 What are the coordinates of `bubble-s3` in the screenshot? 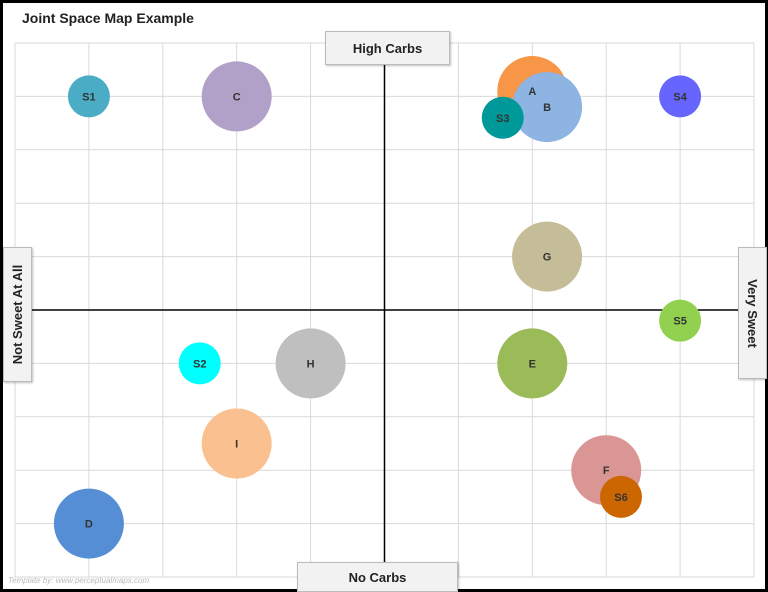 It's located at (502, 117).